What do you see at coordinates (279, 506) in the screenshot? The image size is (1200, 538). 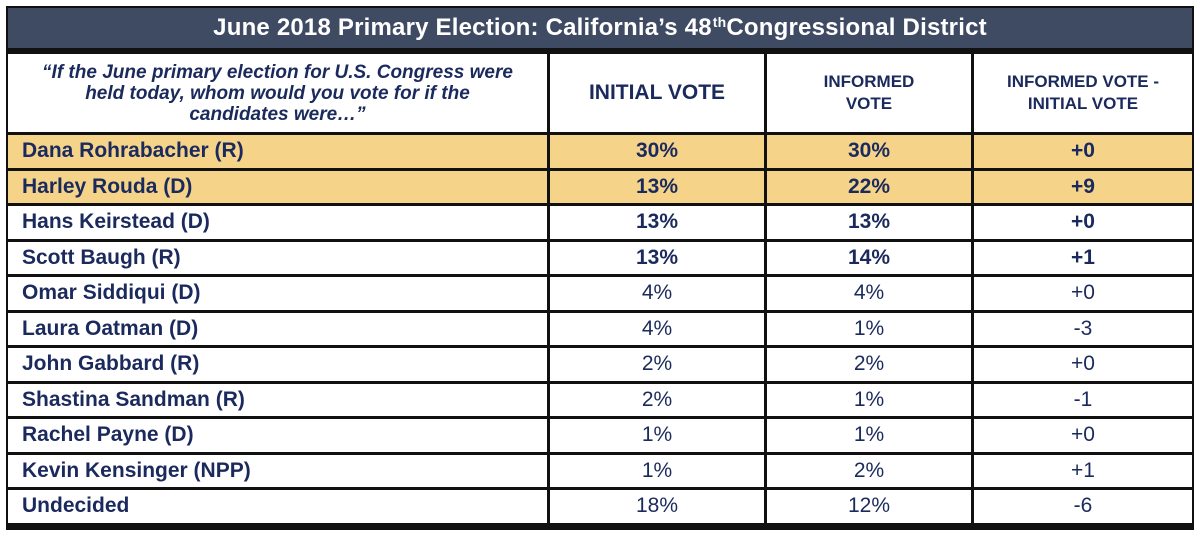 I see `candidate-cell: Undecided` at bounding box center [279, 506].